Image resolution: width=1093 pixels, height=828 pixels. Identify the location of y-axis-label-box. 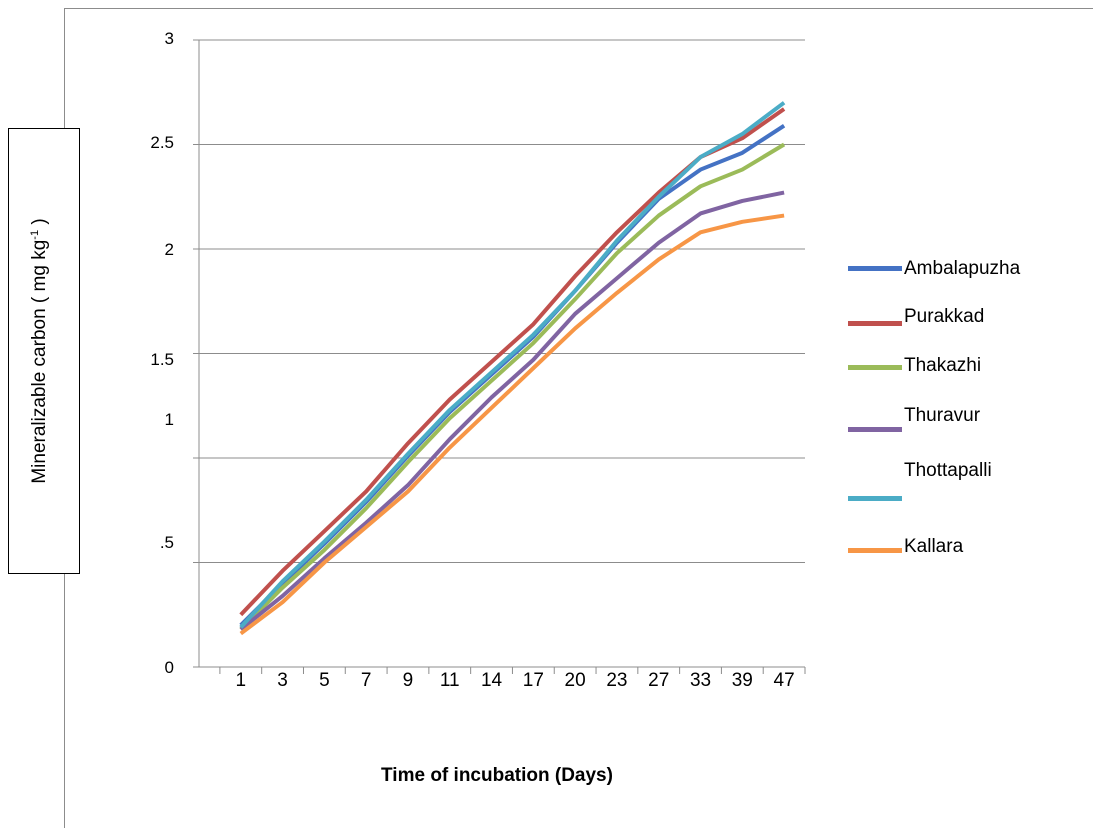
(44, 351).